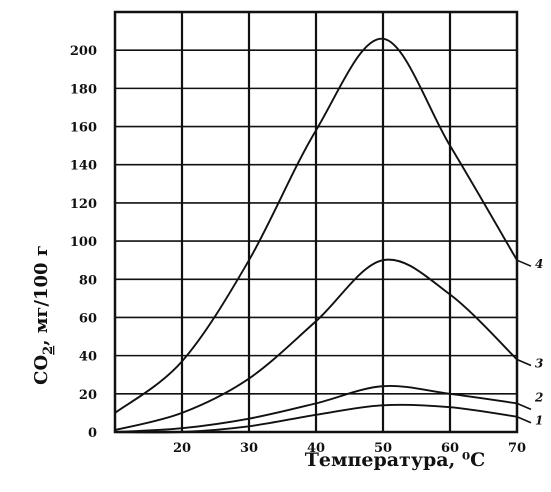  Describe the element at coordinates (83, 128) in the screenshot. I see `y-tick-label: 160` at that location.